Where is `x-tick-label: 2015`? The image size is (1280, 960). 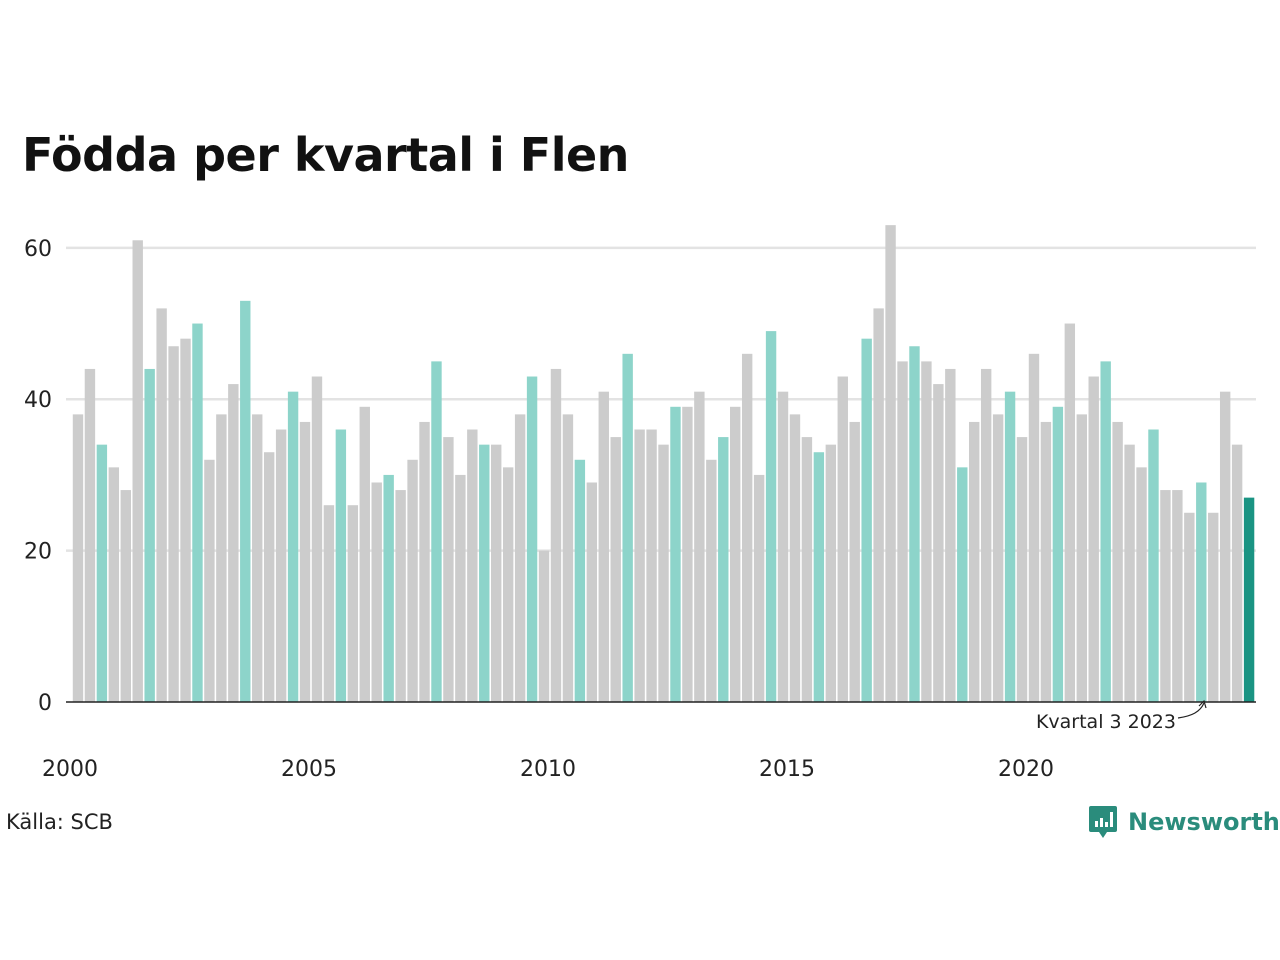 x-tick-label: 2015 is located at coordinates (787, 769).